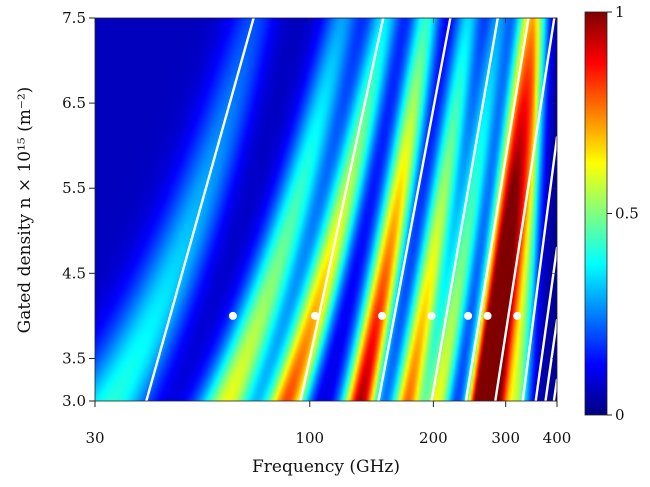 This screenshot has height=487, width=650. I want to click on x-tick-label: 100, so click(309, 438).